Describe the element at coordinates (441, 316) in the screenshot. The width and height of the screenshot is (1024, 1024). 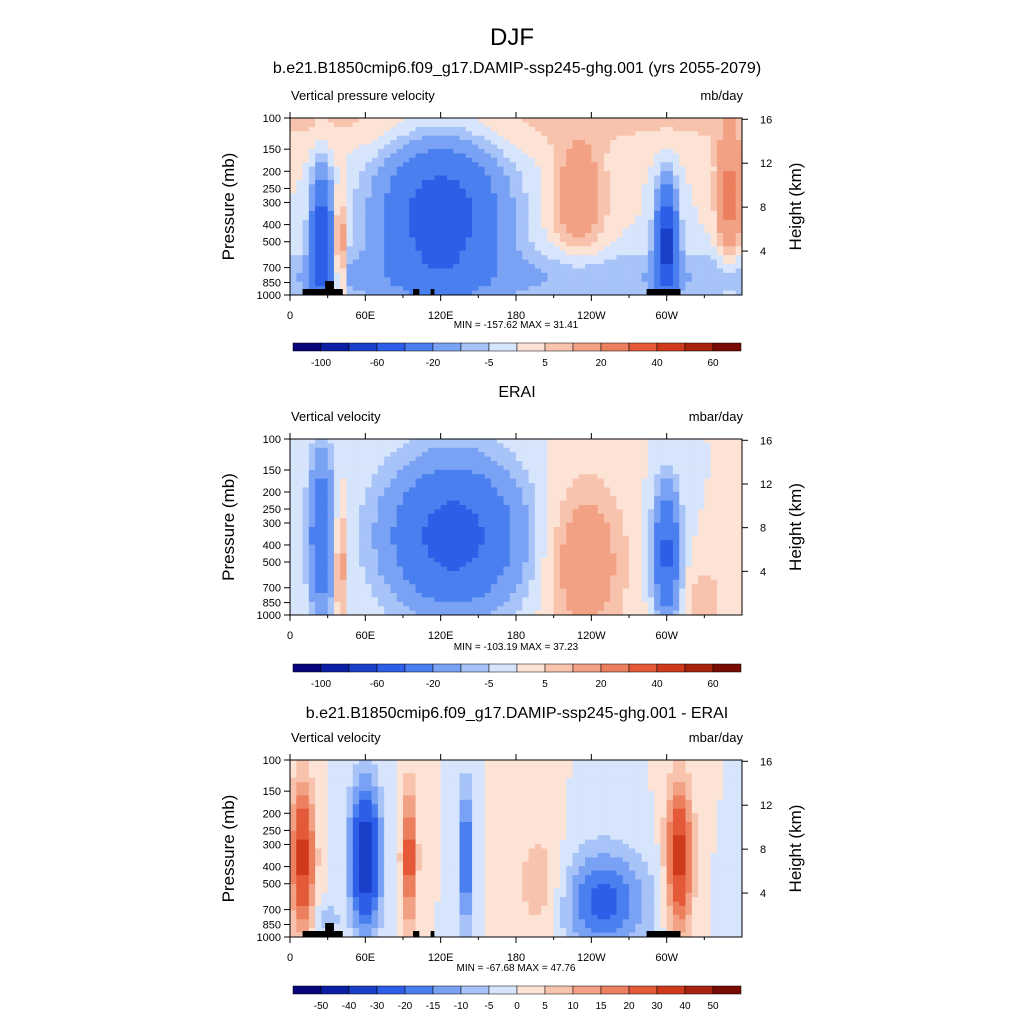
I see `x-tick-label: 120E` at that location.